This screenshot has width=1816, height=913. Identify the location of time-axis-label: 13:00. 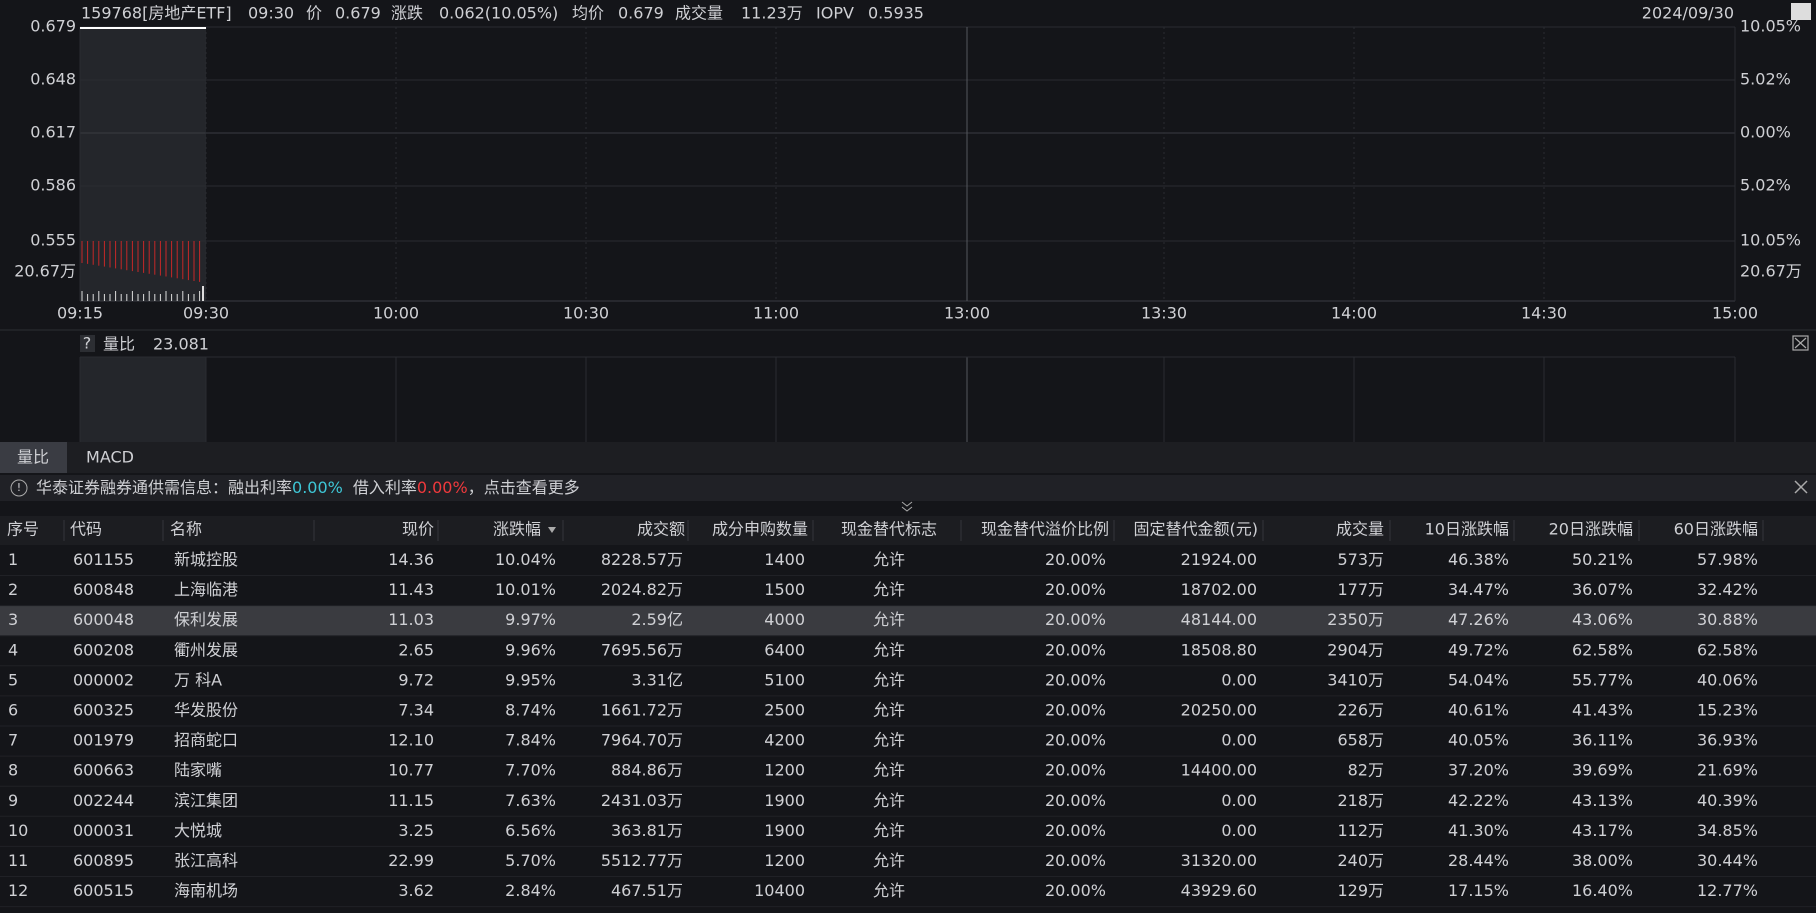
(967, 313).